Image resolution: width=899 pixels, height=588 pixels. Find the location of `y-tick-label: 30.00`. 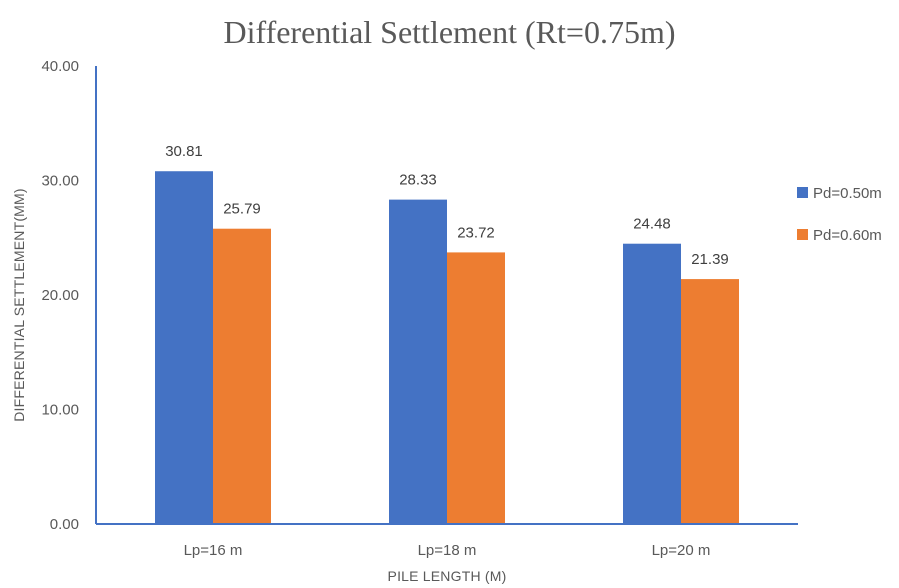

y-tick-label: 30.00 is located at coordinates (60, 181).